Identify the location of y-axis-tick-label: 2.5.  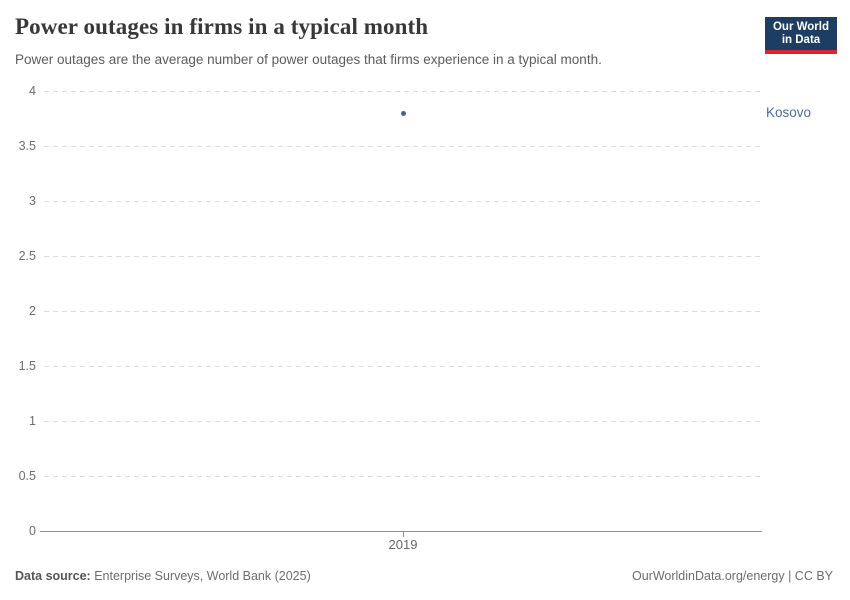
(27, 256).